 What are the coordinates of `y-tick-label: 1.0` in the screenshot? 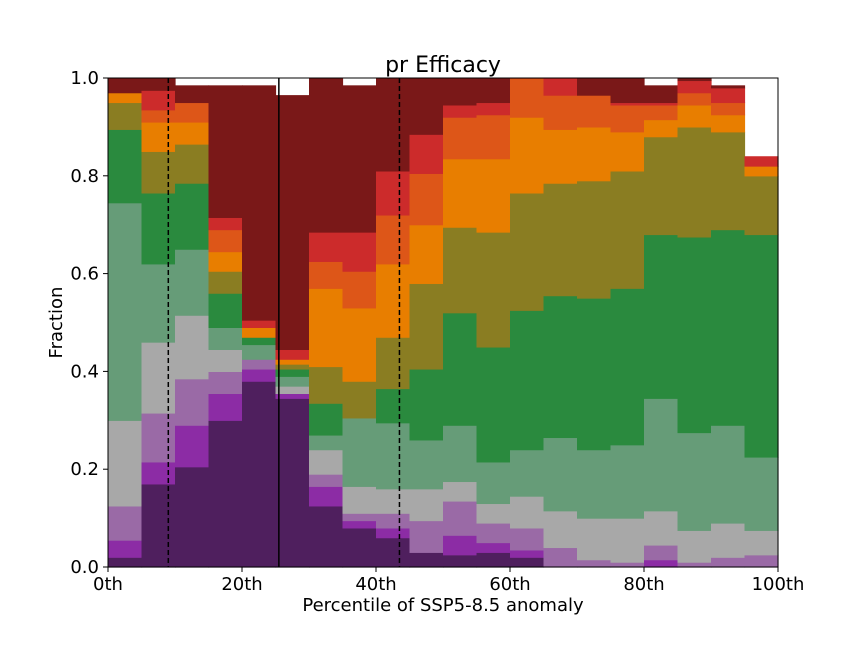 It's located at (84, 78).